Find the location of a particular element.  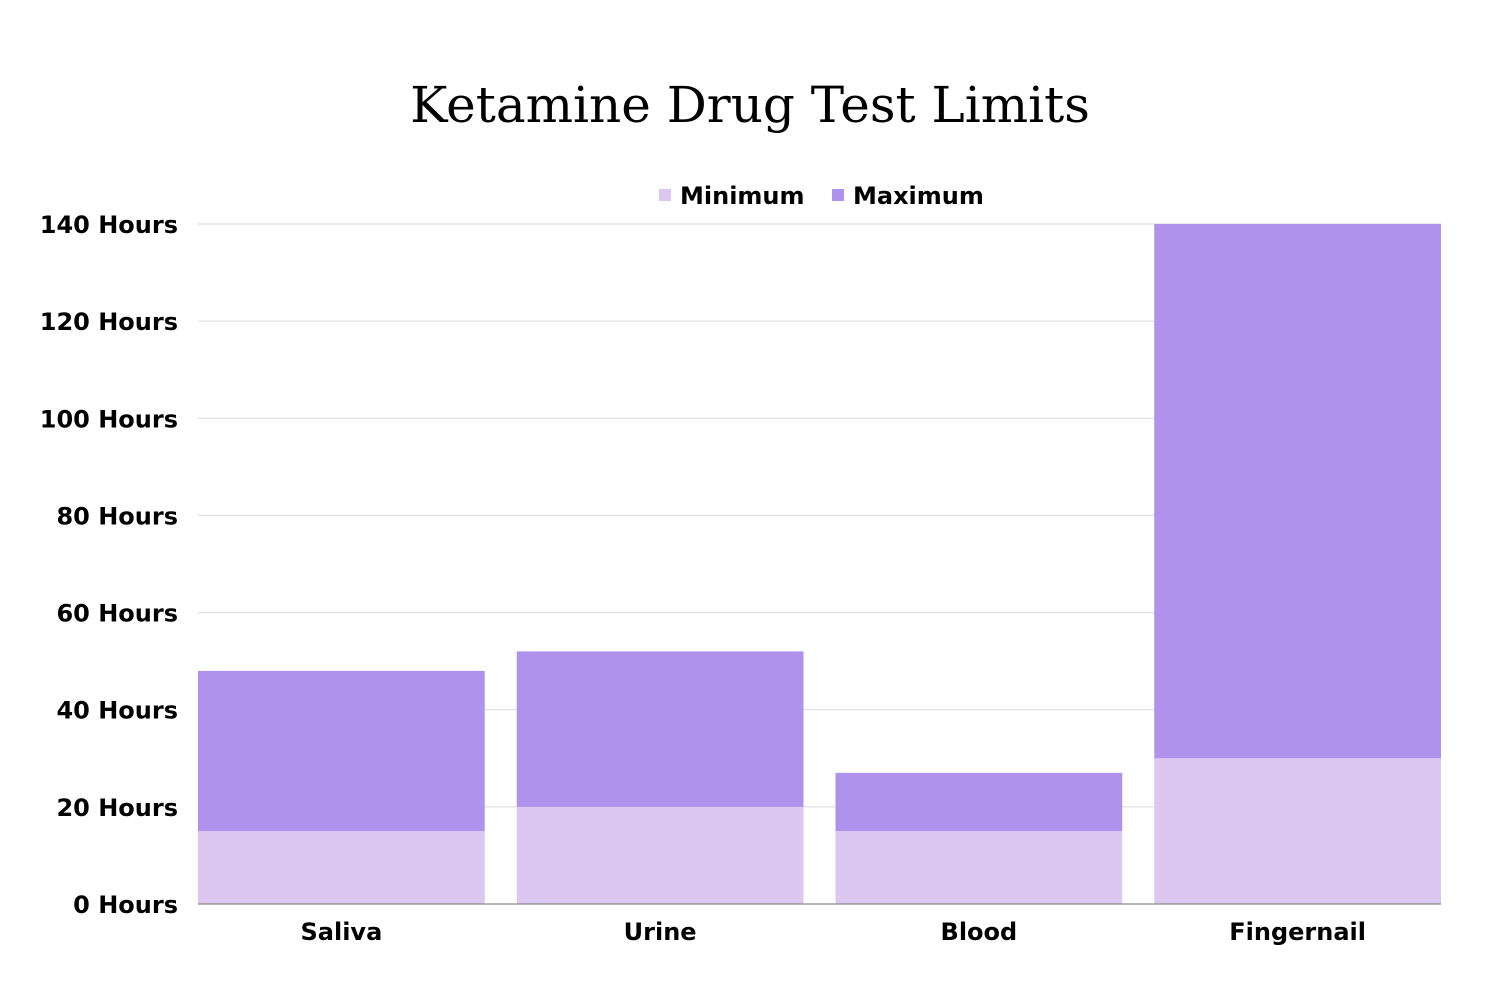

x-tick-label: Fingernail is located at coordinates (1297, 932).